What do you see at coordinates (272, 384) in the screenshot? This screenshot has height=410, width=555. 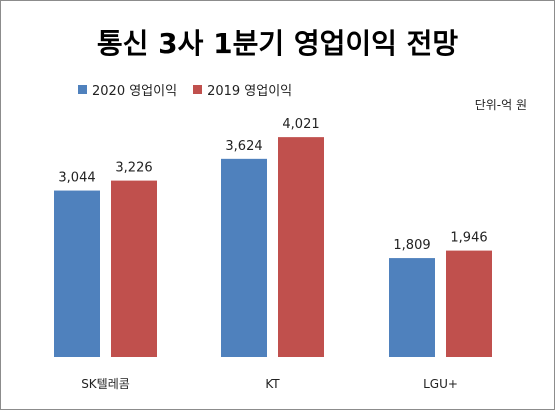 I see `category-label-1: KT` at bounding box center [272, 384].